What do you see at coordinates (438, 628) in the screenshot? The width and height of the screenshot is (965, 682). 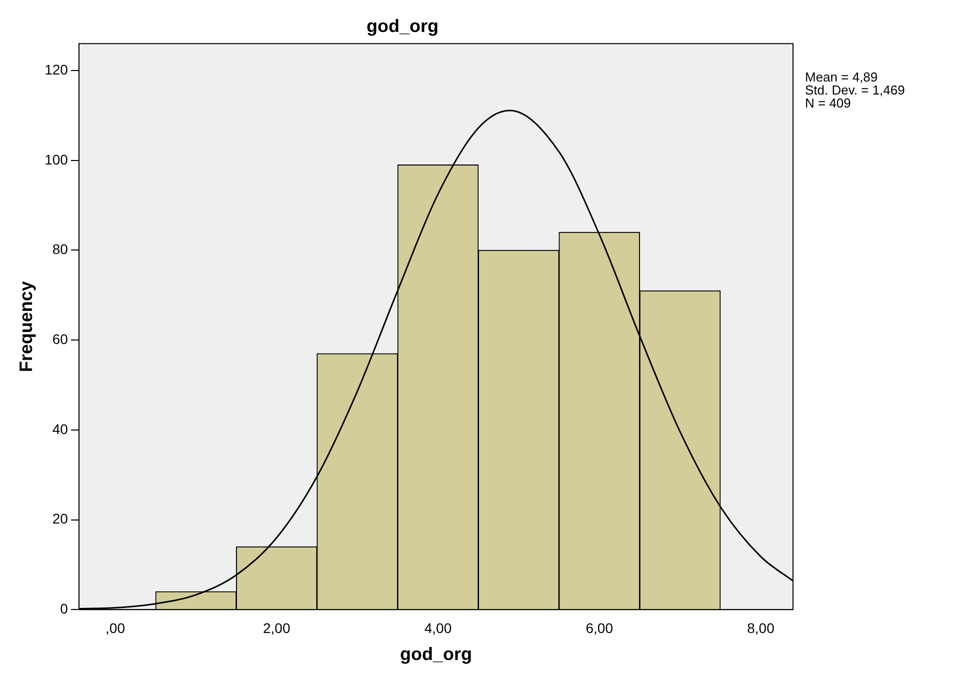 I see `x-tick-label: 4,00` at bounding box center [438, 628].